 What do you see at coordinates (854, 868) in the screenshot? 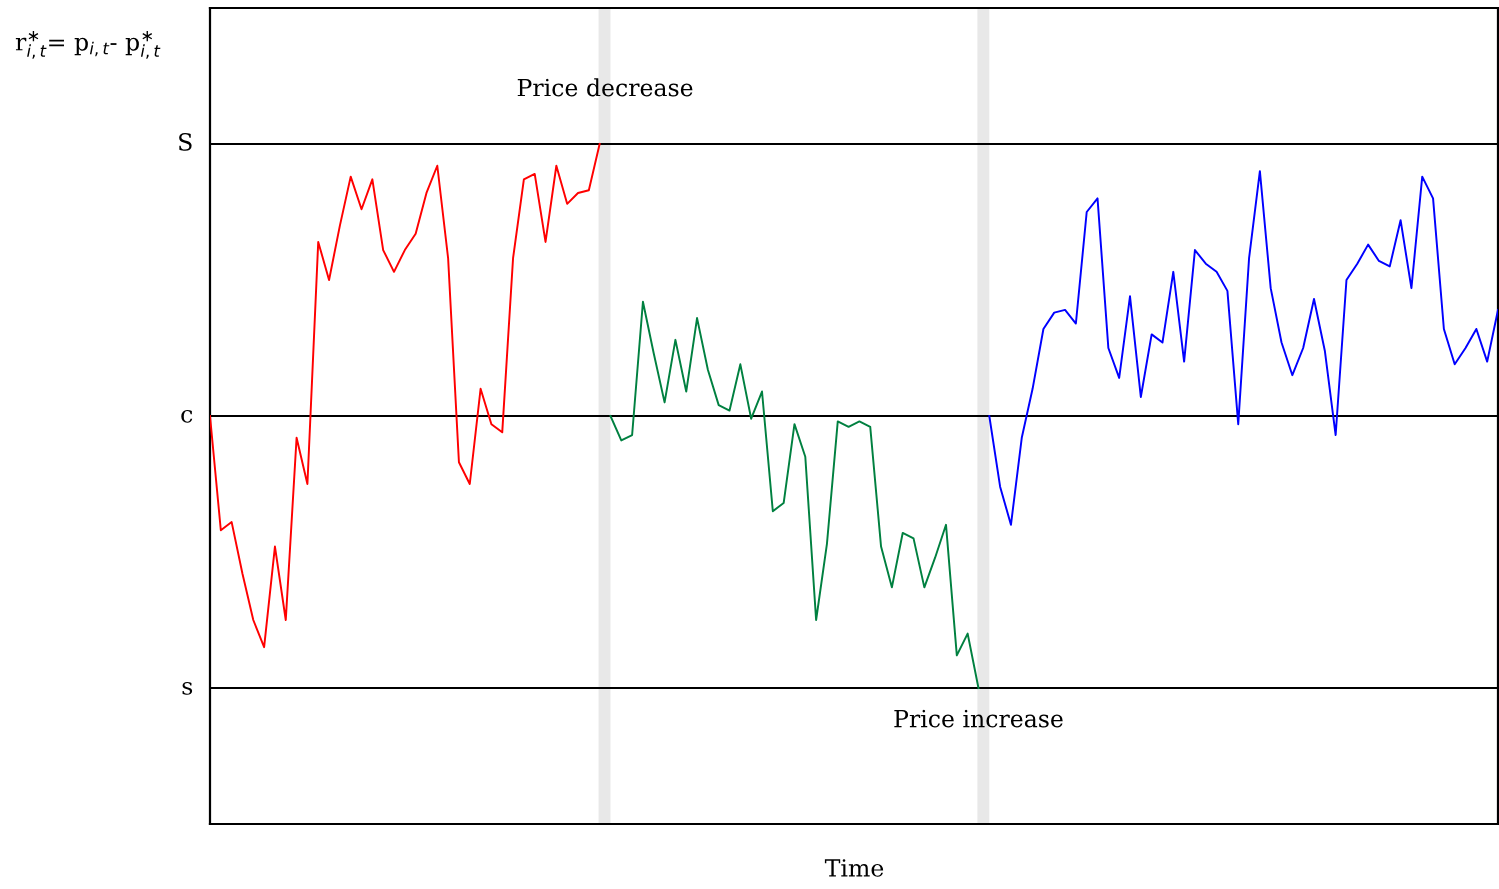
I see `text: Time` at bounding box center [854, 868].